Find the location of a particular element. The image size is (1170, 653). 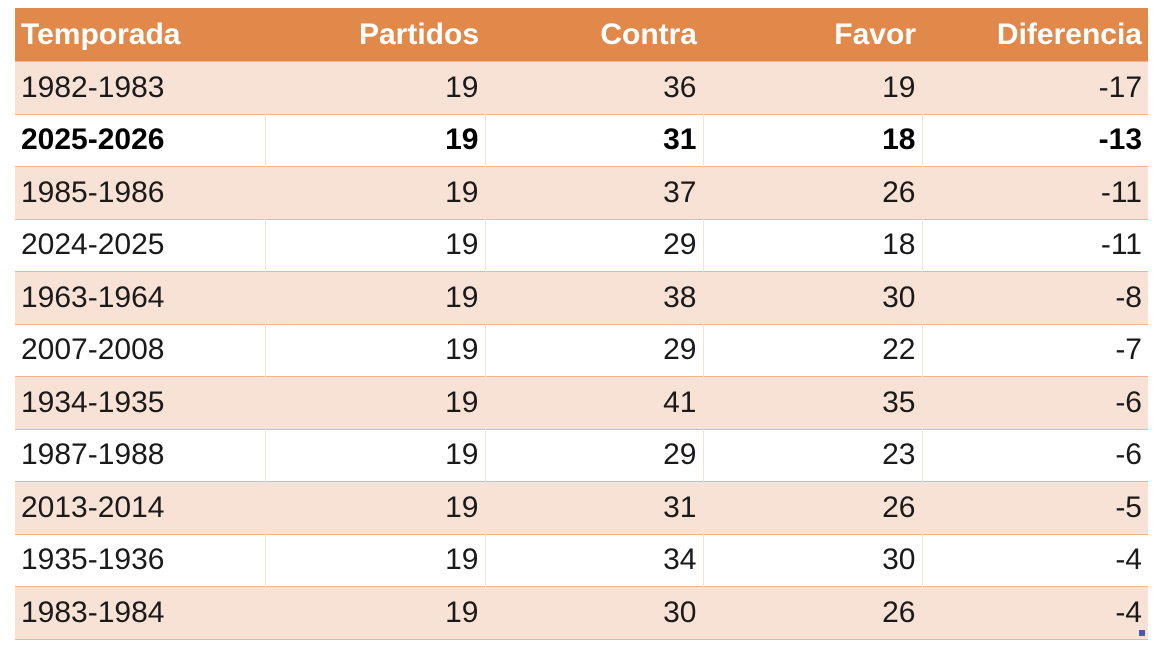

number-cell: -7 is located at coordinates (1034, 350).